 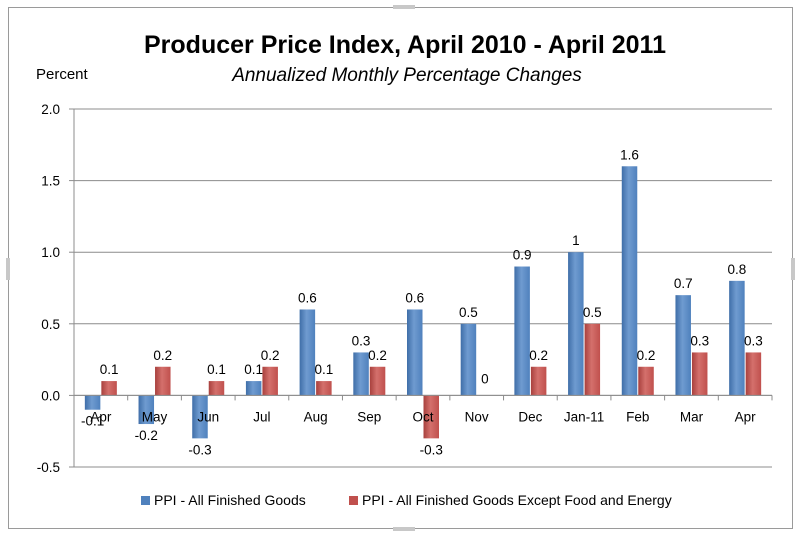 What do you see at coordinates (48, 288) in the screenshot?
I see `y-axis-tick-labels: -0.5 0.0 0.5 1.0 1.5 2.0` at bounding box center [48, 288].